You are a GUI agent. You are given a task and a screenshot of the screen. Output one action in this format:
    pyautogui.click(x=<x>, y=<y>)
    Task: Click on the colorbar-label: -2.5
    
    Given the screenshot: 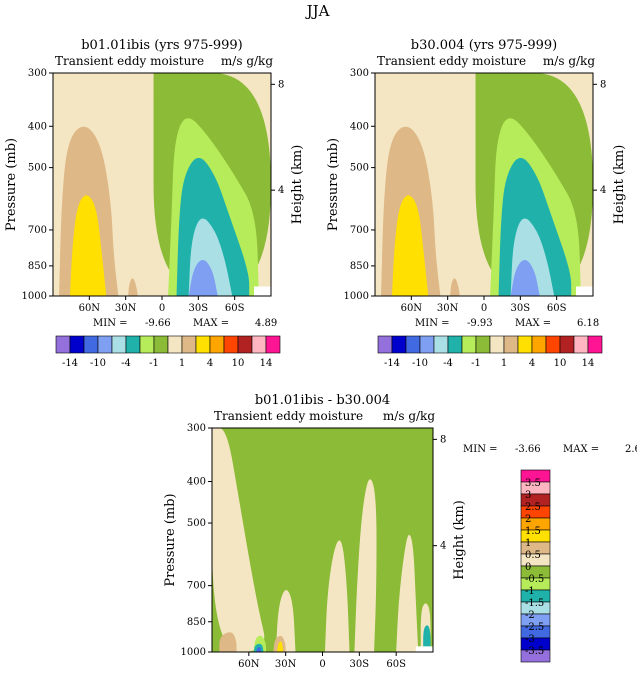 What is the action you would take?
    pyautogui.click(x=534, y=627)
    